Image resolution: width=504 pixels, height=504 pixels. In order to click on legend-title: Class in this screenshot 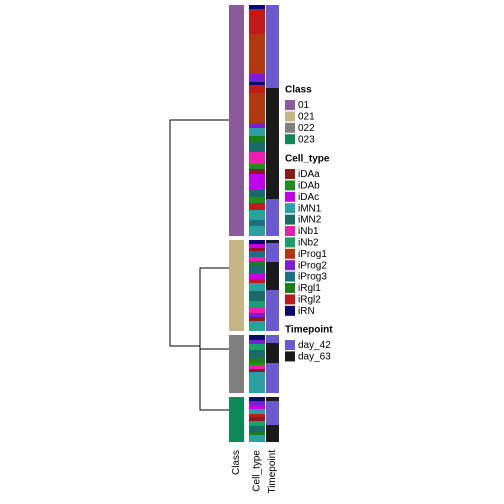, I will do `click(298, 90)`.